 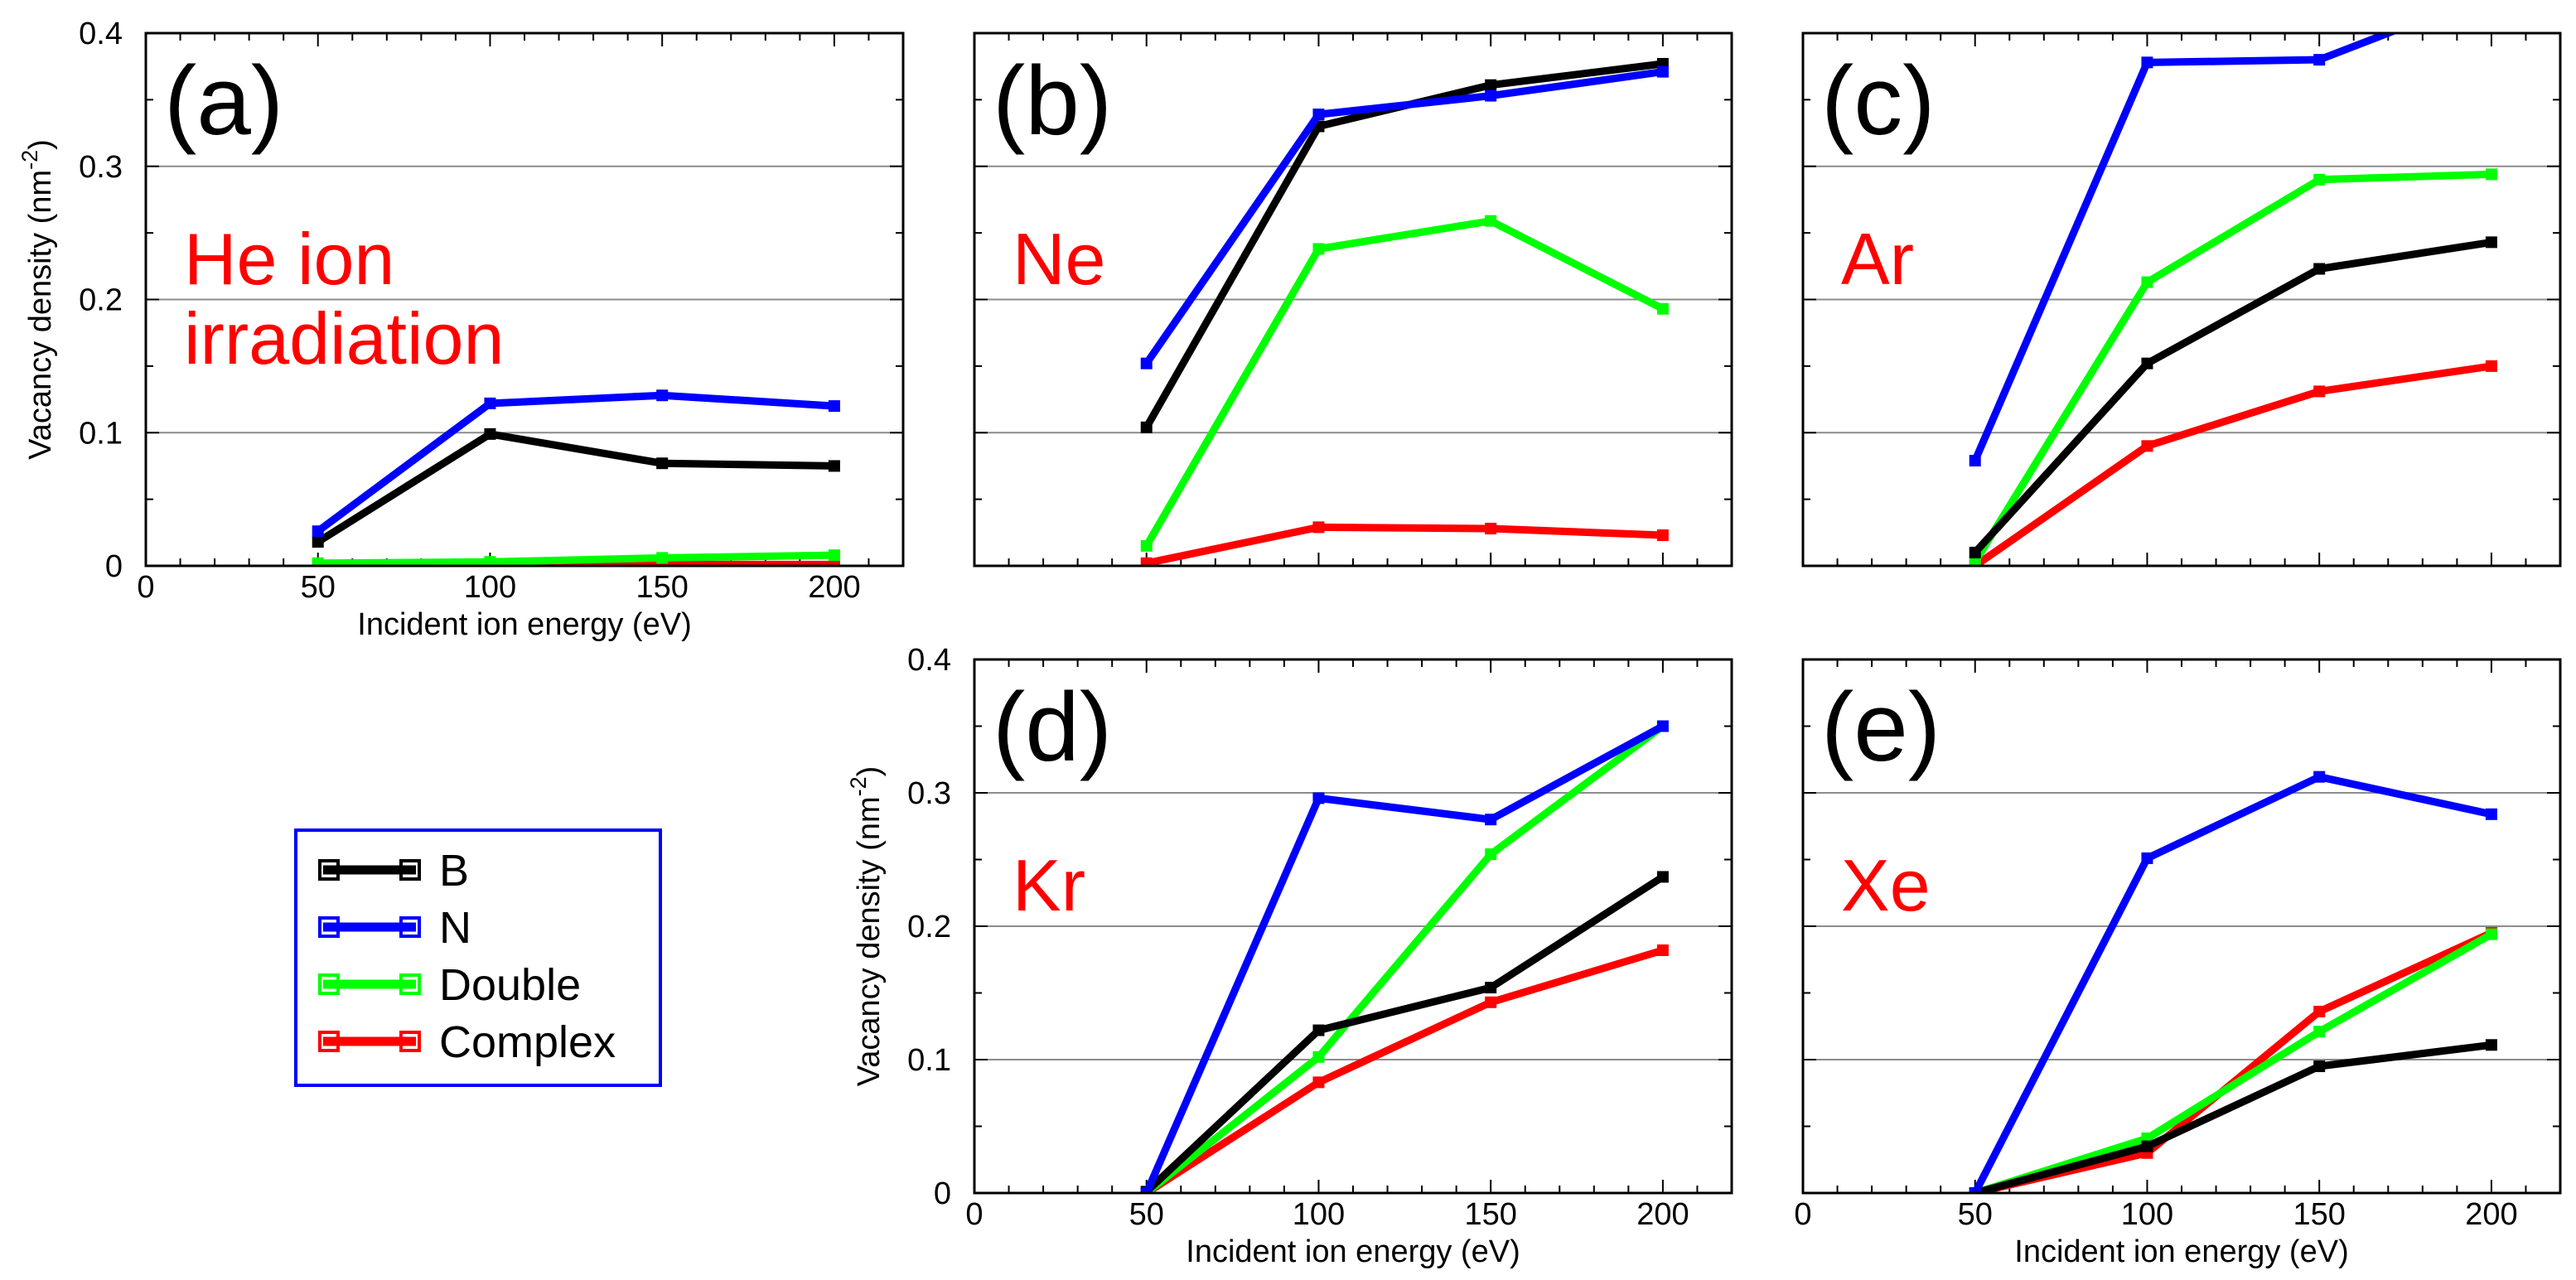 What do you see at coordinates (394, 928) in the screenshot?
I see `legend-entry-n: N` at bounding box center [394, 928].